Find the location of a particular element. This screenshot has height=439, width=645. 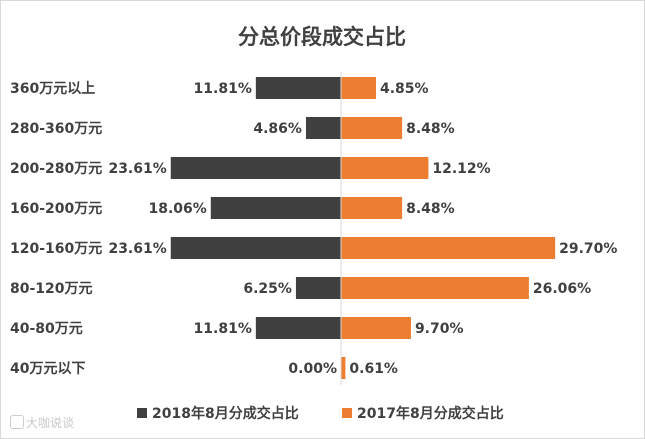

category-label: 280-360万元 is located at coordinates (56, 129).